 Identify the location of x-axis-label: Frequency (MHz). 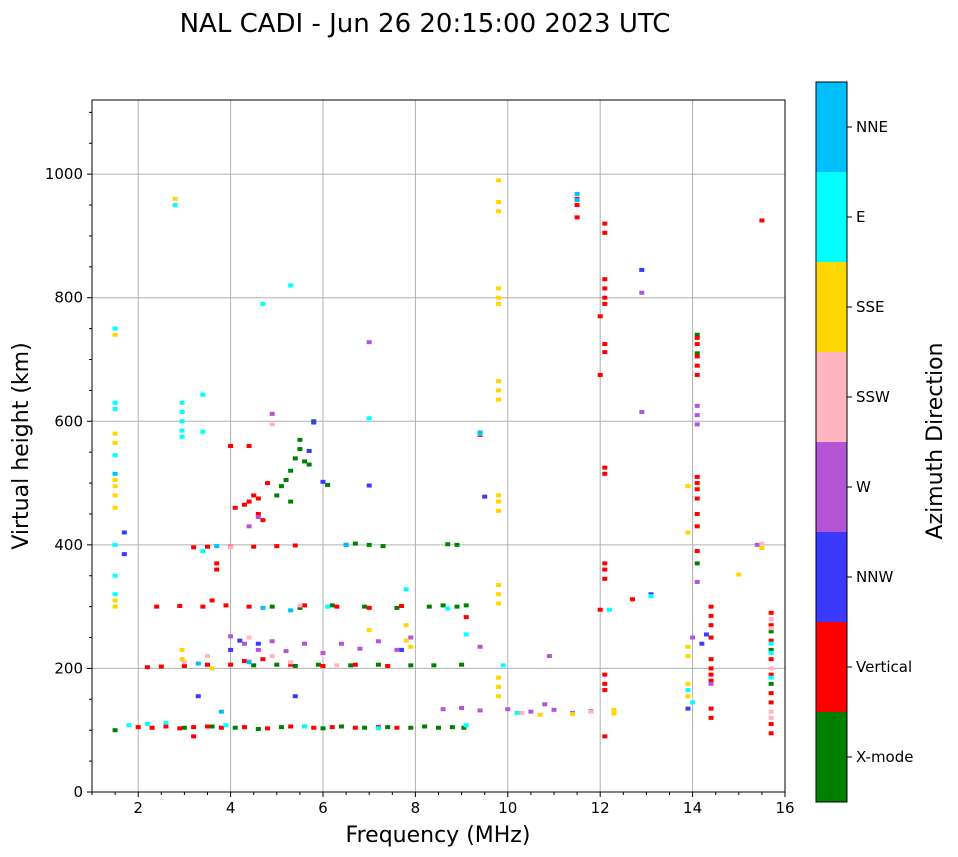
(438, 835).